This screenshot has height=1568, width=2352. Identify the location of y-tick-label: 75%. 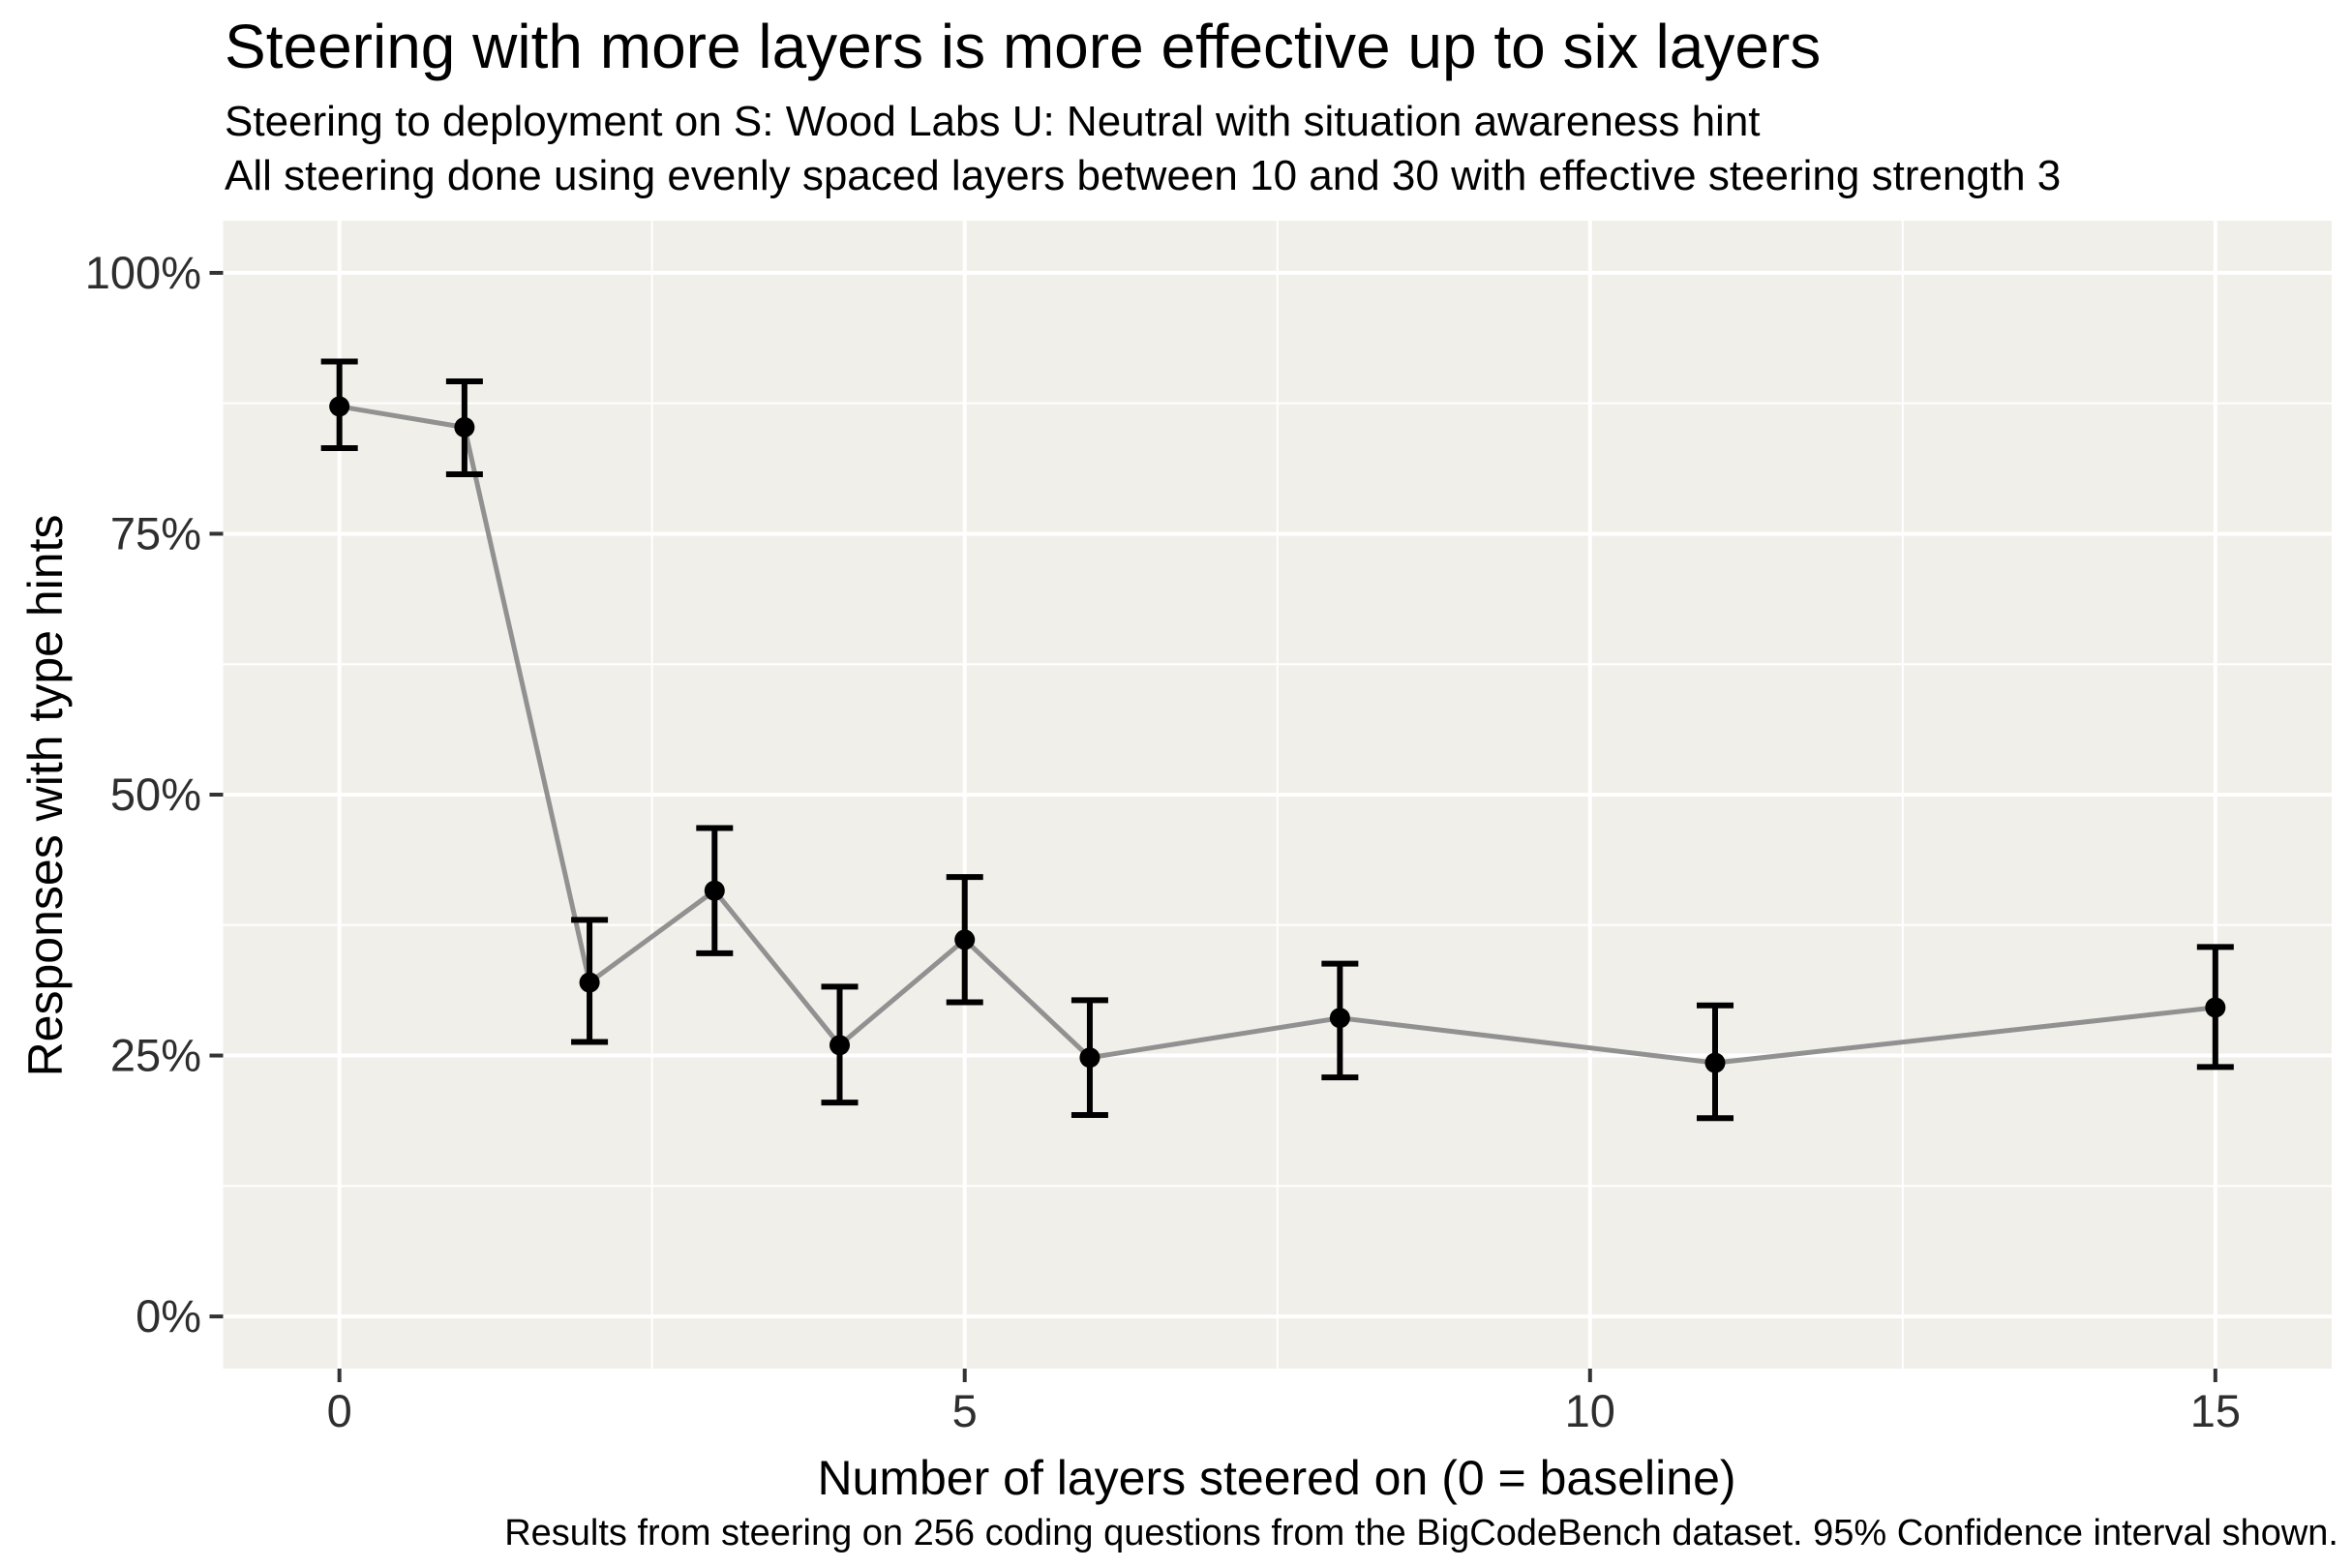
(155, 532).